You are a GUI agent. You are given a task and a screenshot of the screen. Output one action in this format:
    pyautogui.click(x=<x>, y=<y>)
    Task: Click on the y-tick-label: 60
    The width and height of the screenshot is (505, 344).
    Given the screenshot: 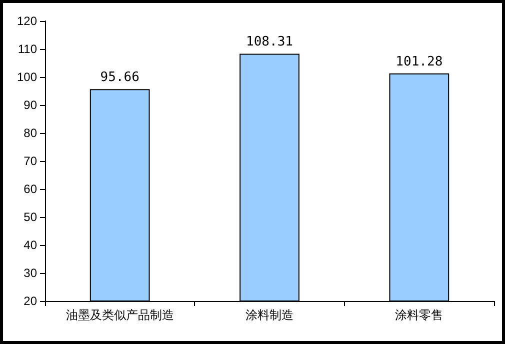 What is the action you would take?
    pyautogui.click(x=31, y=189)
    